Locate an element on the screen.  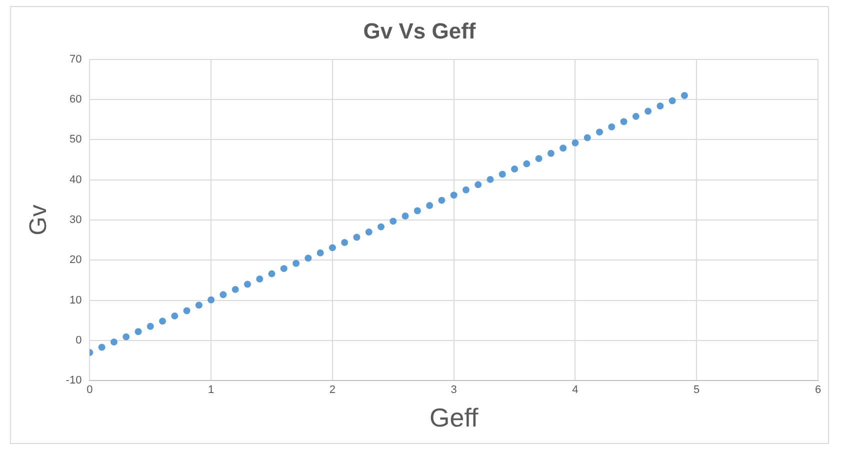
x-tick-label: 1 is located at coordinates (211, 390).